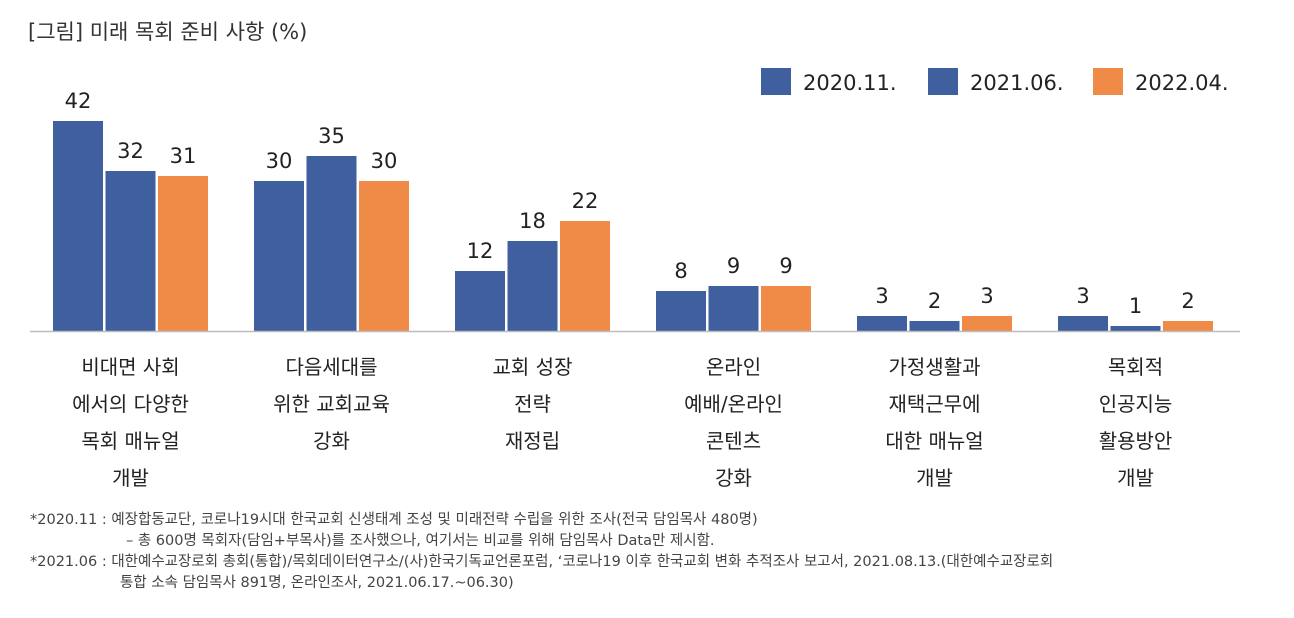 This screenshot has height=618, width=1294. What do you see at coordinates (585, 201) in the screenshot?
I see `data-label-2-2: 22` at bounding box center [585, 201].